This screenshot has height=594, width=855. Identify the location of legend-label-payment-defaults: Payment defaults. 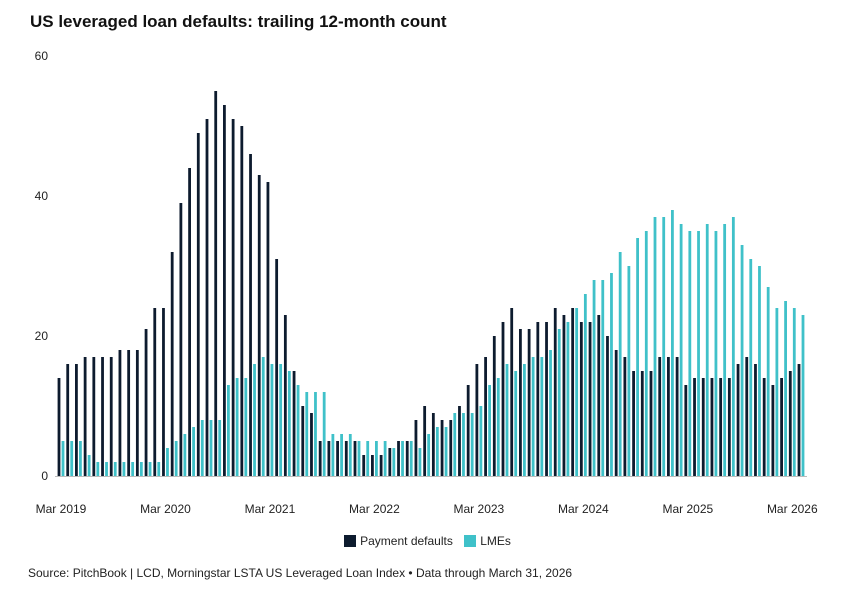
(406, 541).